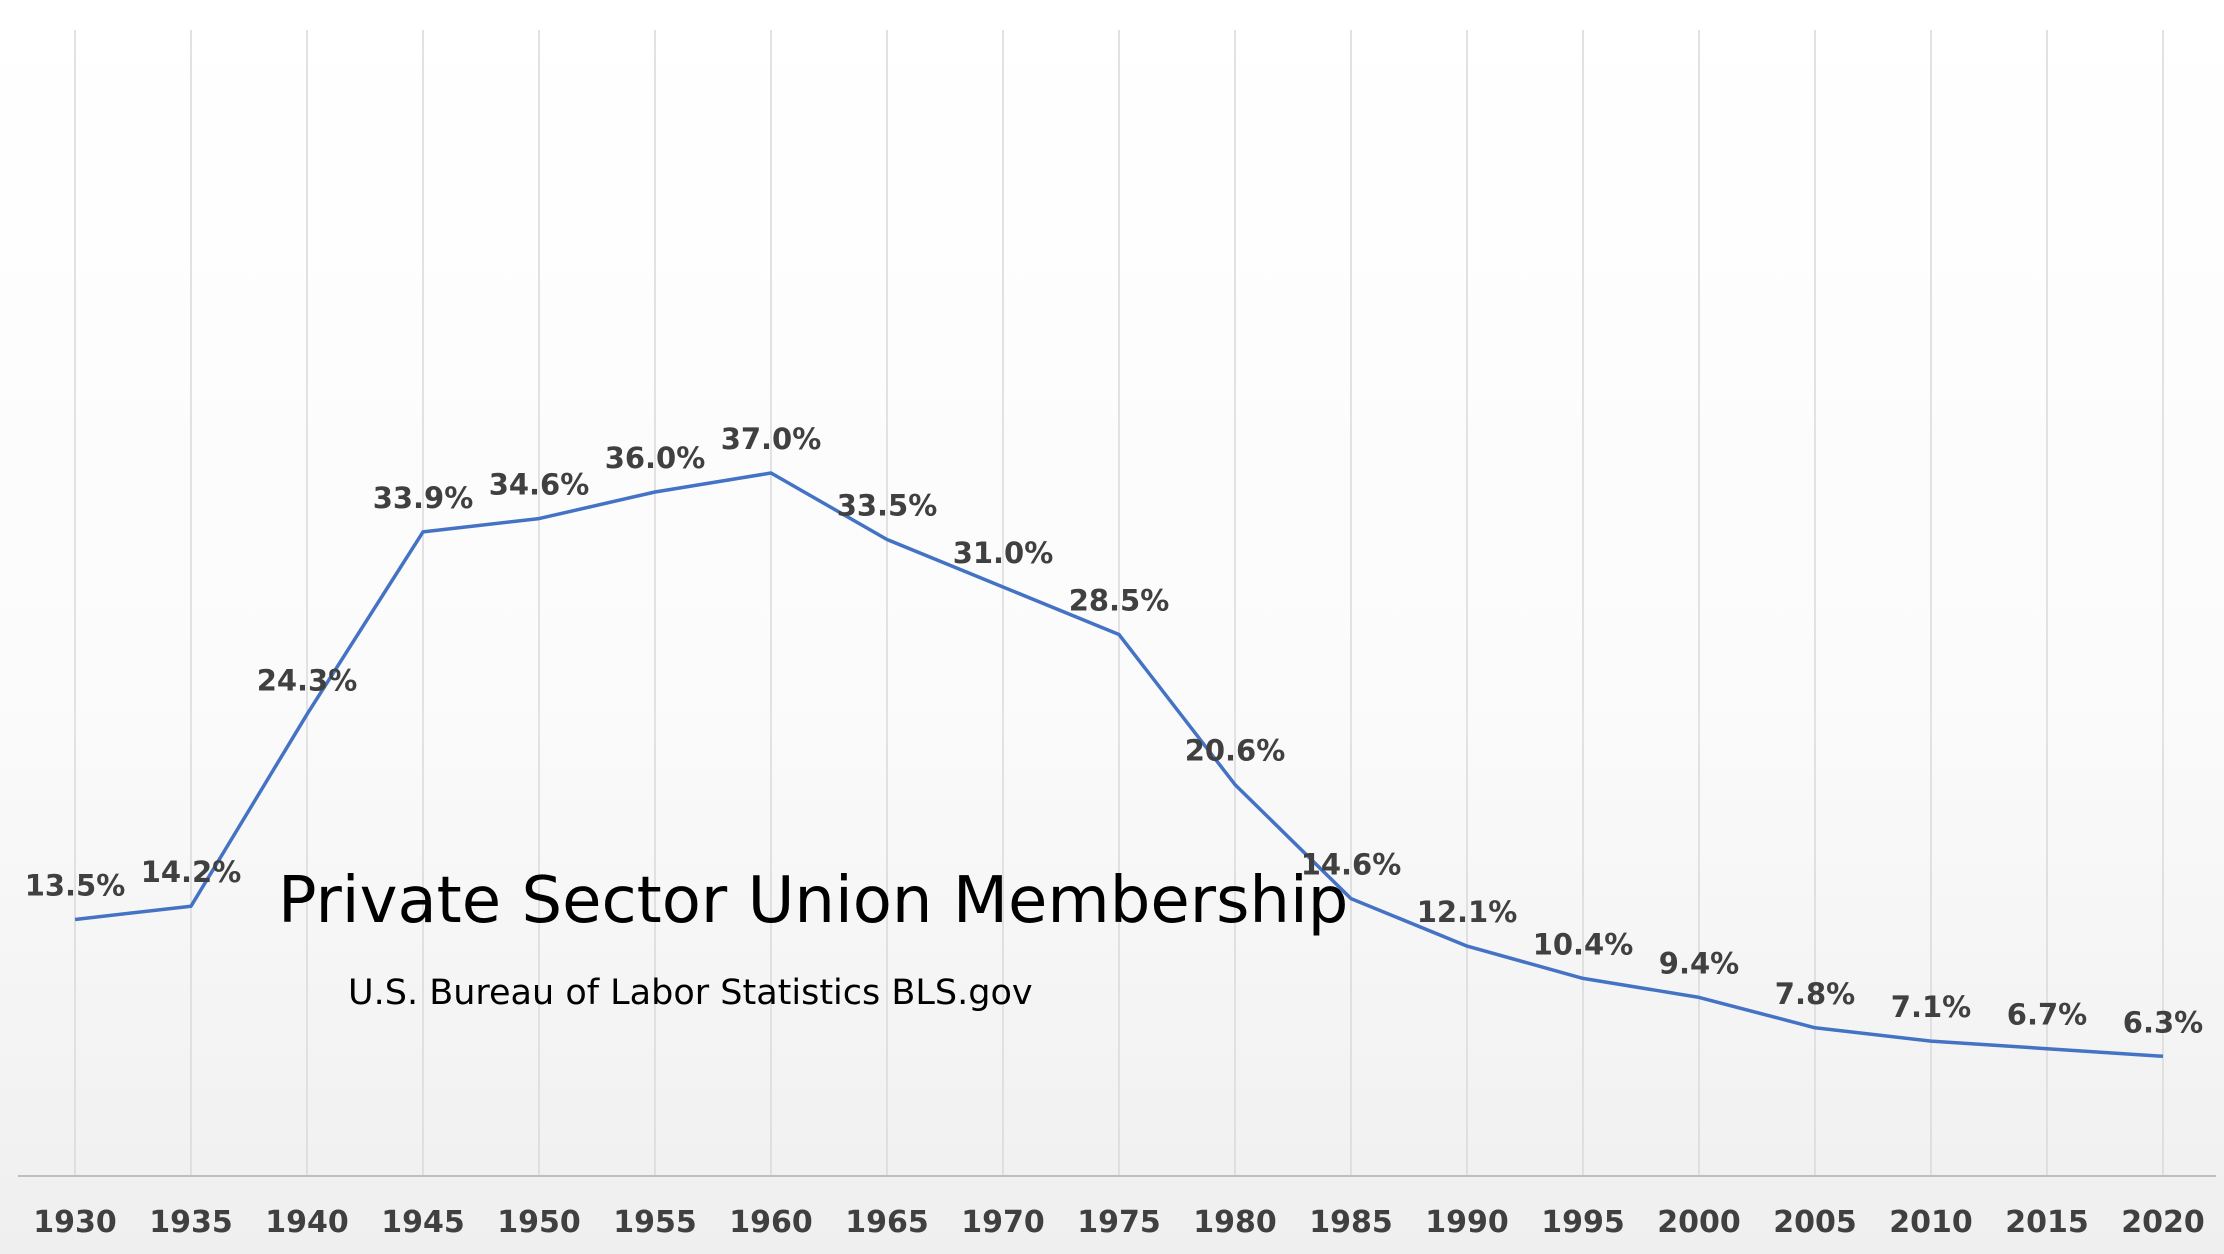  Describe the element at coordinates (1815, 1222) in the screenshot. I see `x-tick-label: 2005` at that location.